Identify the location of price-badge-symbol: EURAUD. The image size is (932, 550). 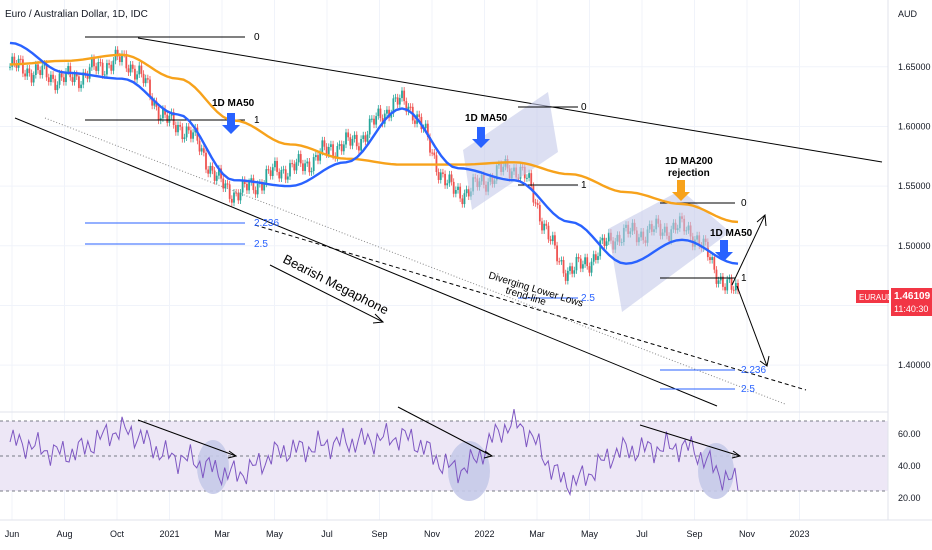
(876, 297).